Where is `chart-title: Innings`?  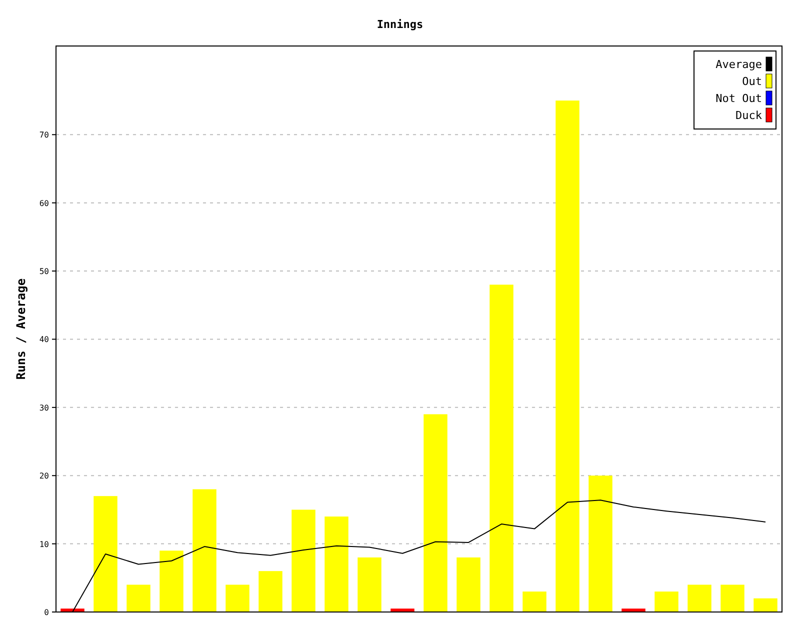
chart-title: Innings is located at coordinates (400, 24).